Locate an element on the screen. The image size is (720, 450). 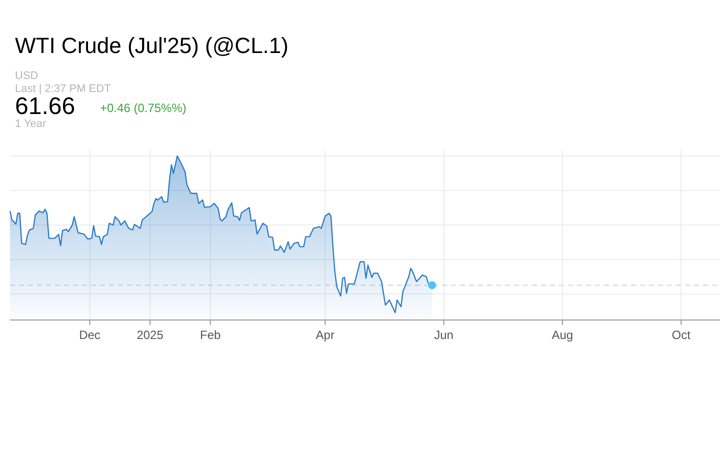
text: USD is located at coordinates (26, 76).